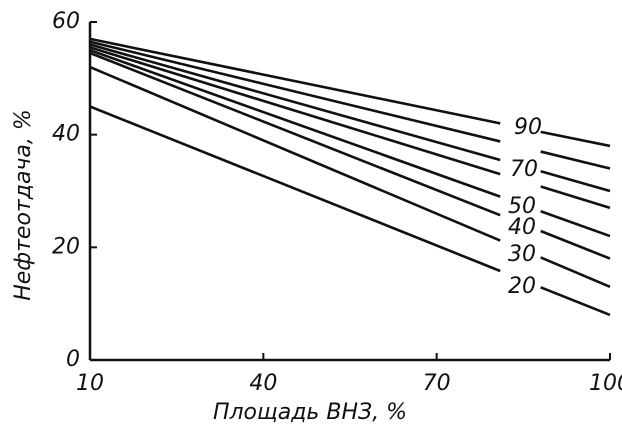 The height and width of the screenshot is (435, 622). Describe the element at coordinates (522, 254) in the screenshot. I see `line-label: 30` at that location.